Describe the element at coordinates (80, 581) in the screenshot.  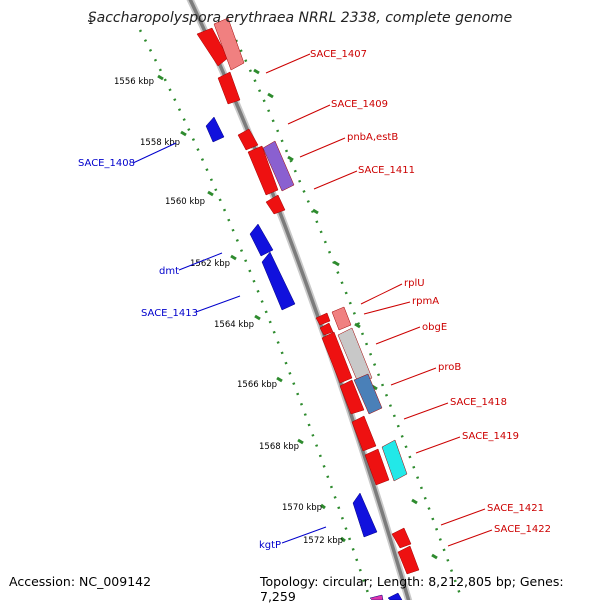
I see `accession-text: Accession: NC_009142` at that location.